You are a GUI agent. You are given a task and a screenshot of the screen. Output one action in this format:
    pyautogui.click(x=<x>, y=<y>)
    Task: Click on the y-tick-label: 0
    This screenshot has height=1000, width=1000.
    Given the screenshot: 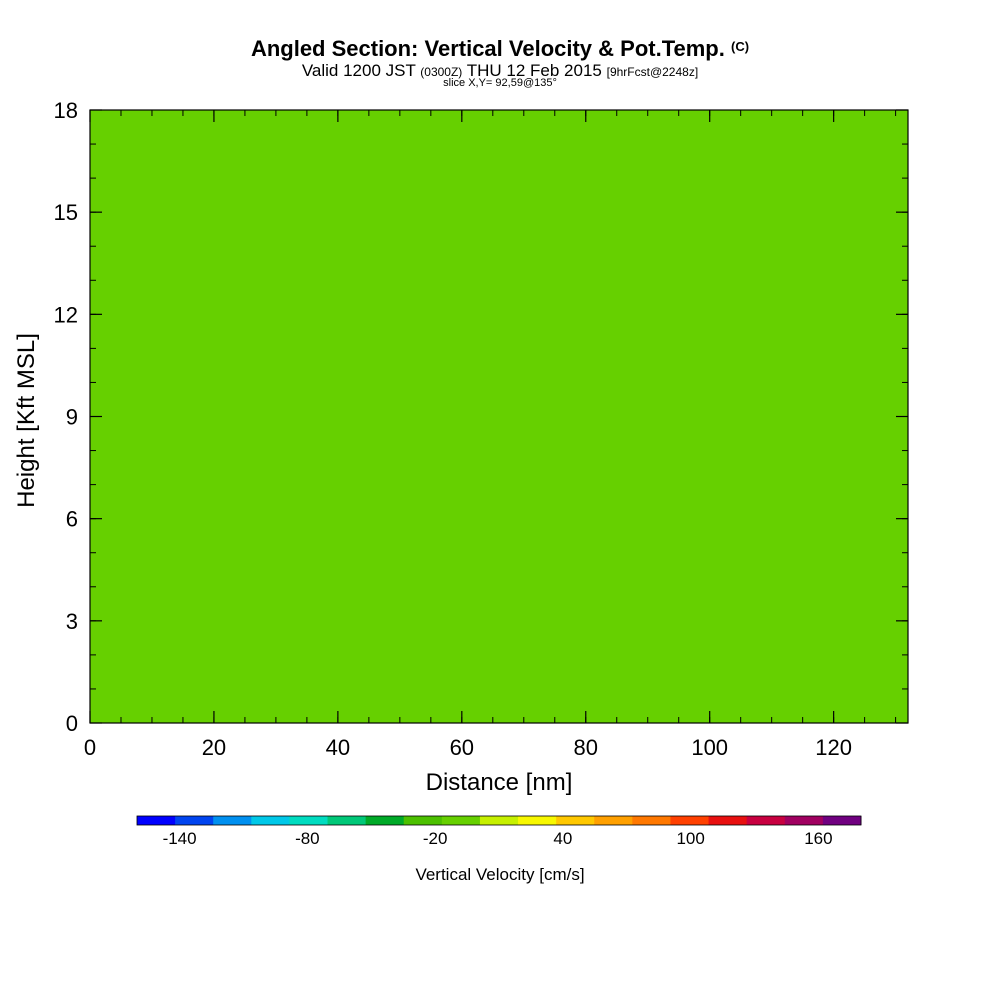 What is the action you would take?
    pyautogui.click(x=72, y=723)
    